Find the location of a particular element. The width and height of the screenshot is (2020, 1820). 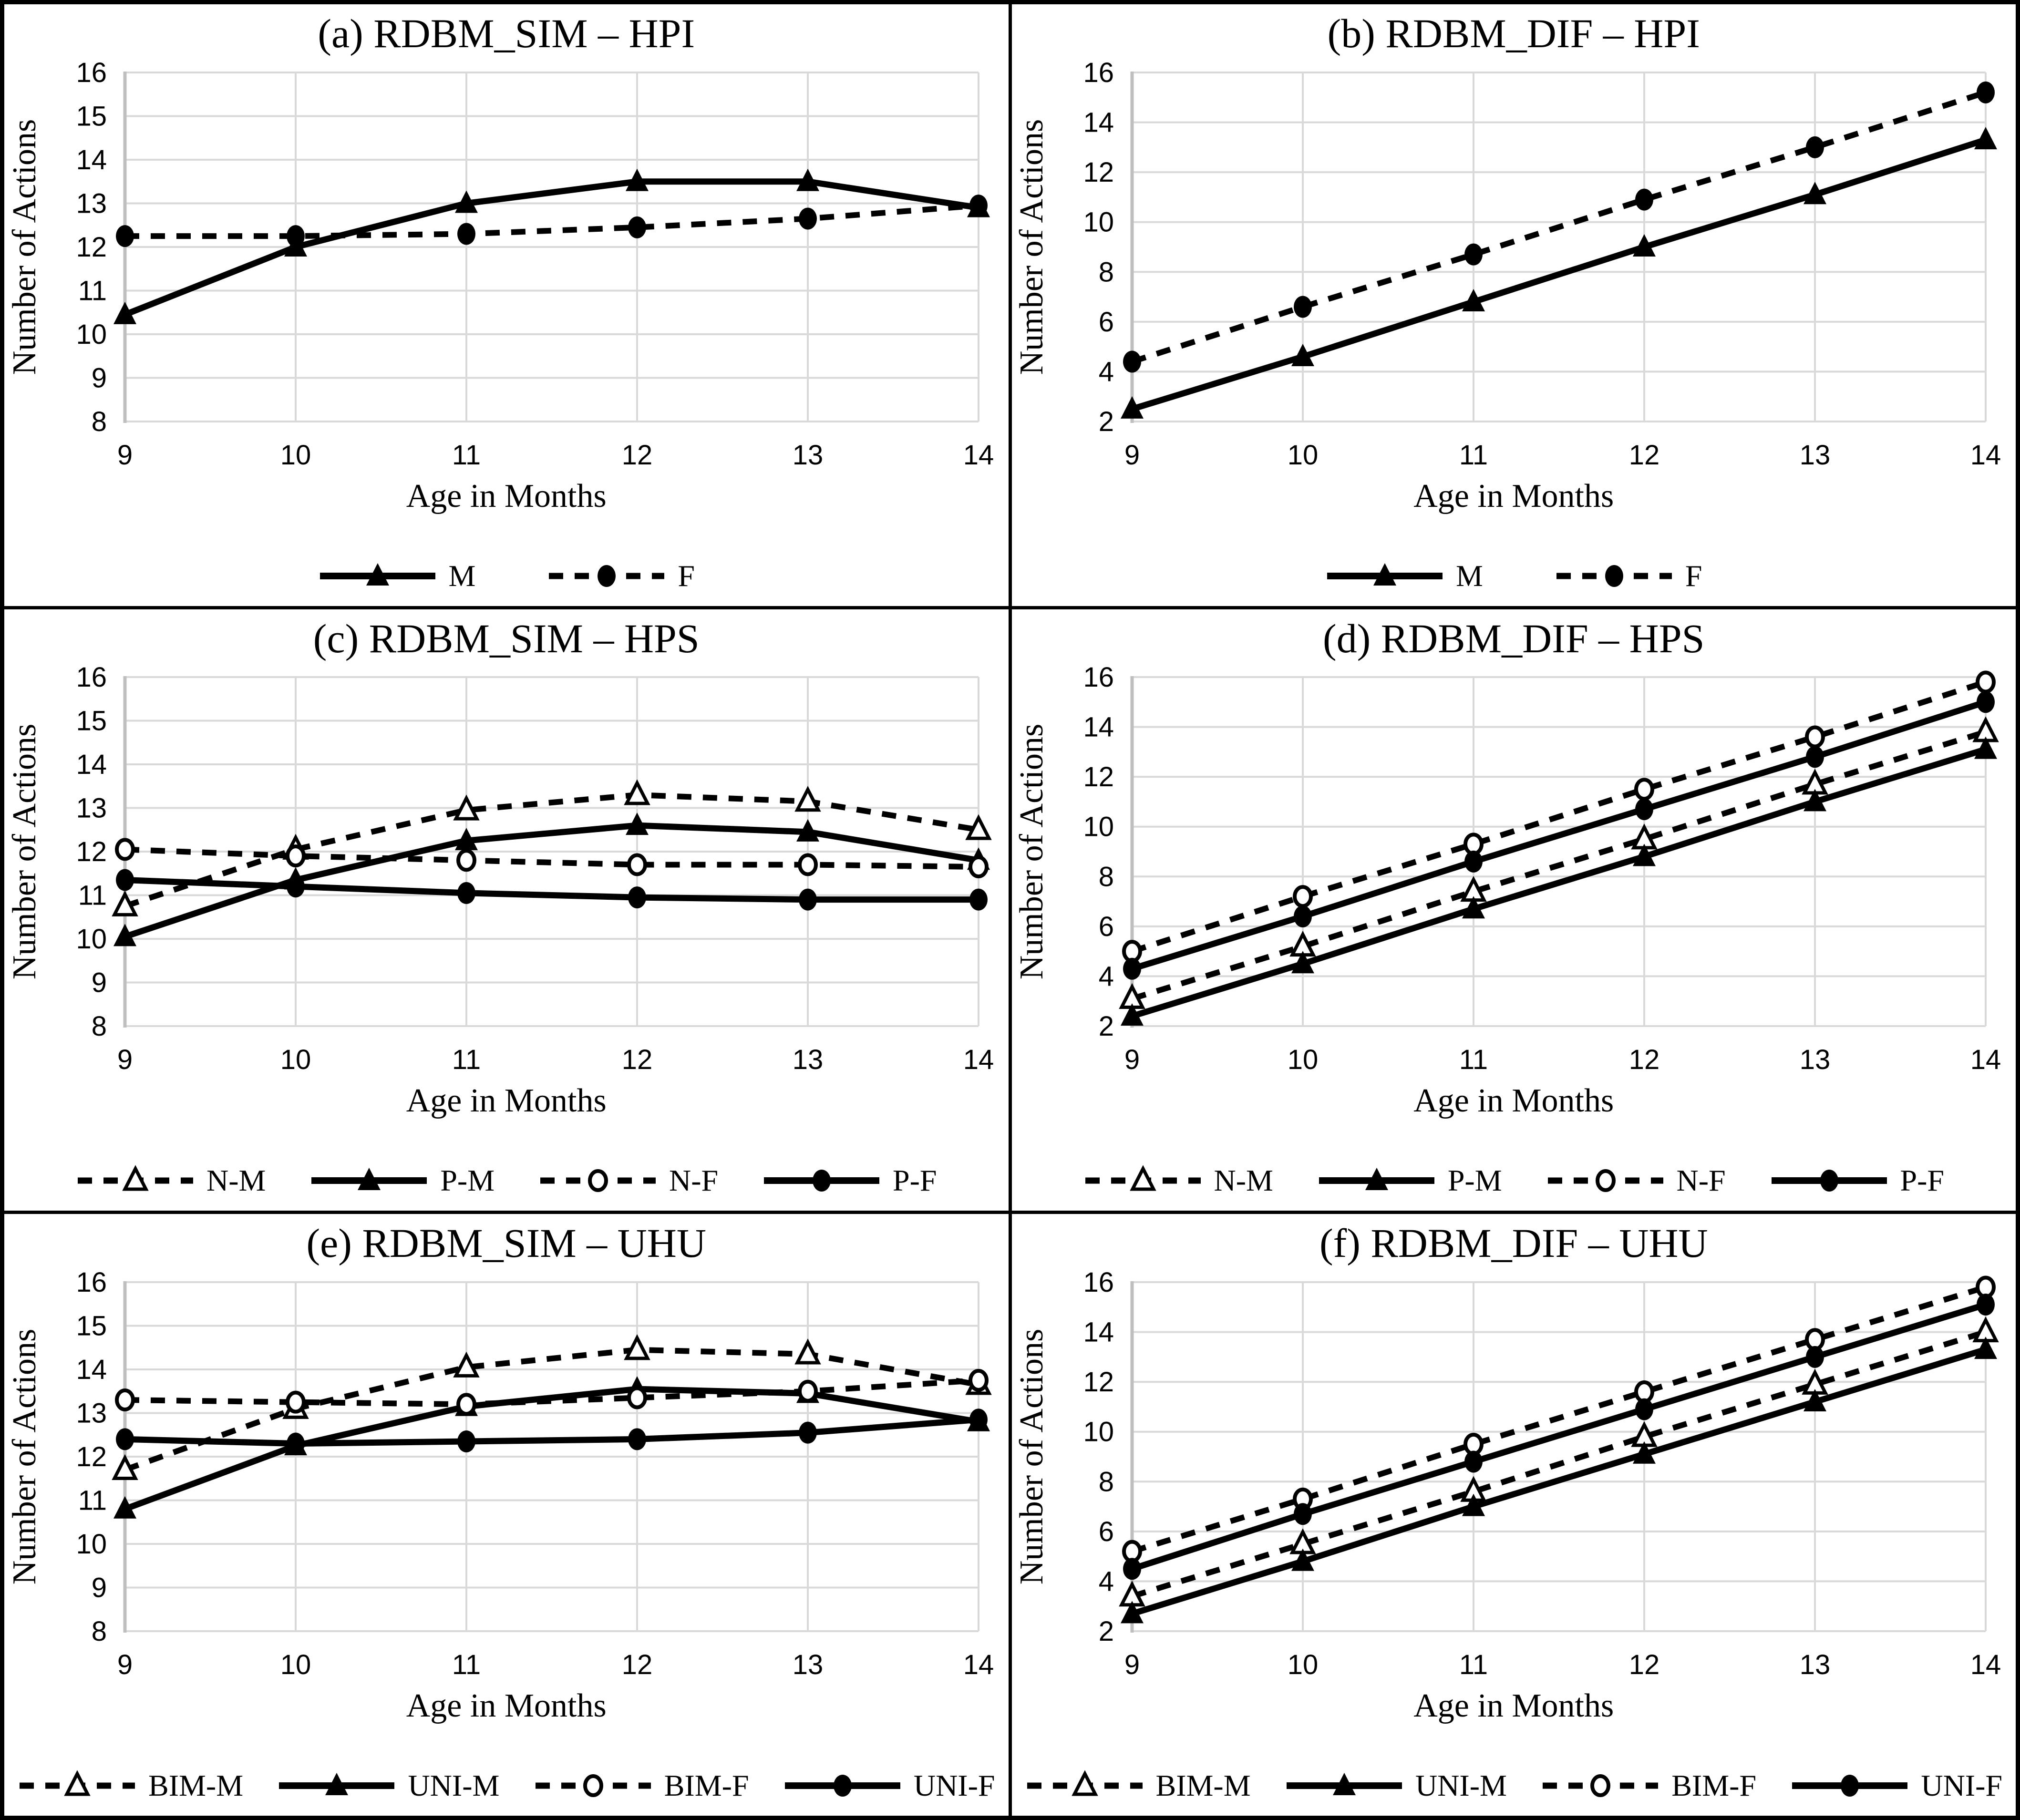

legend-item-UNI-M: UNI-M is located at coordinates (1396, 1785).